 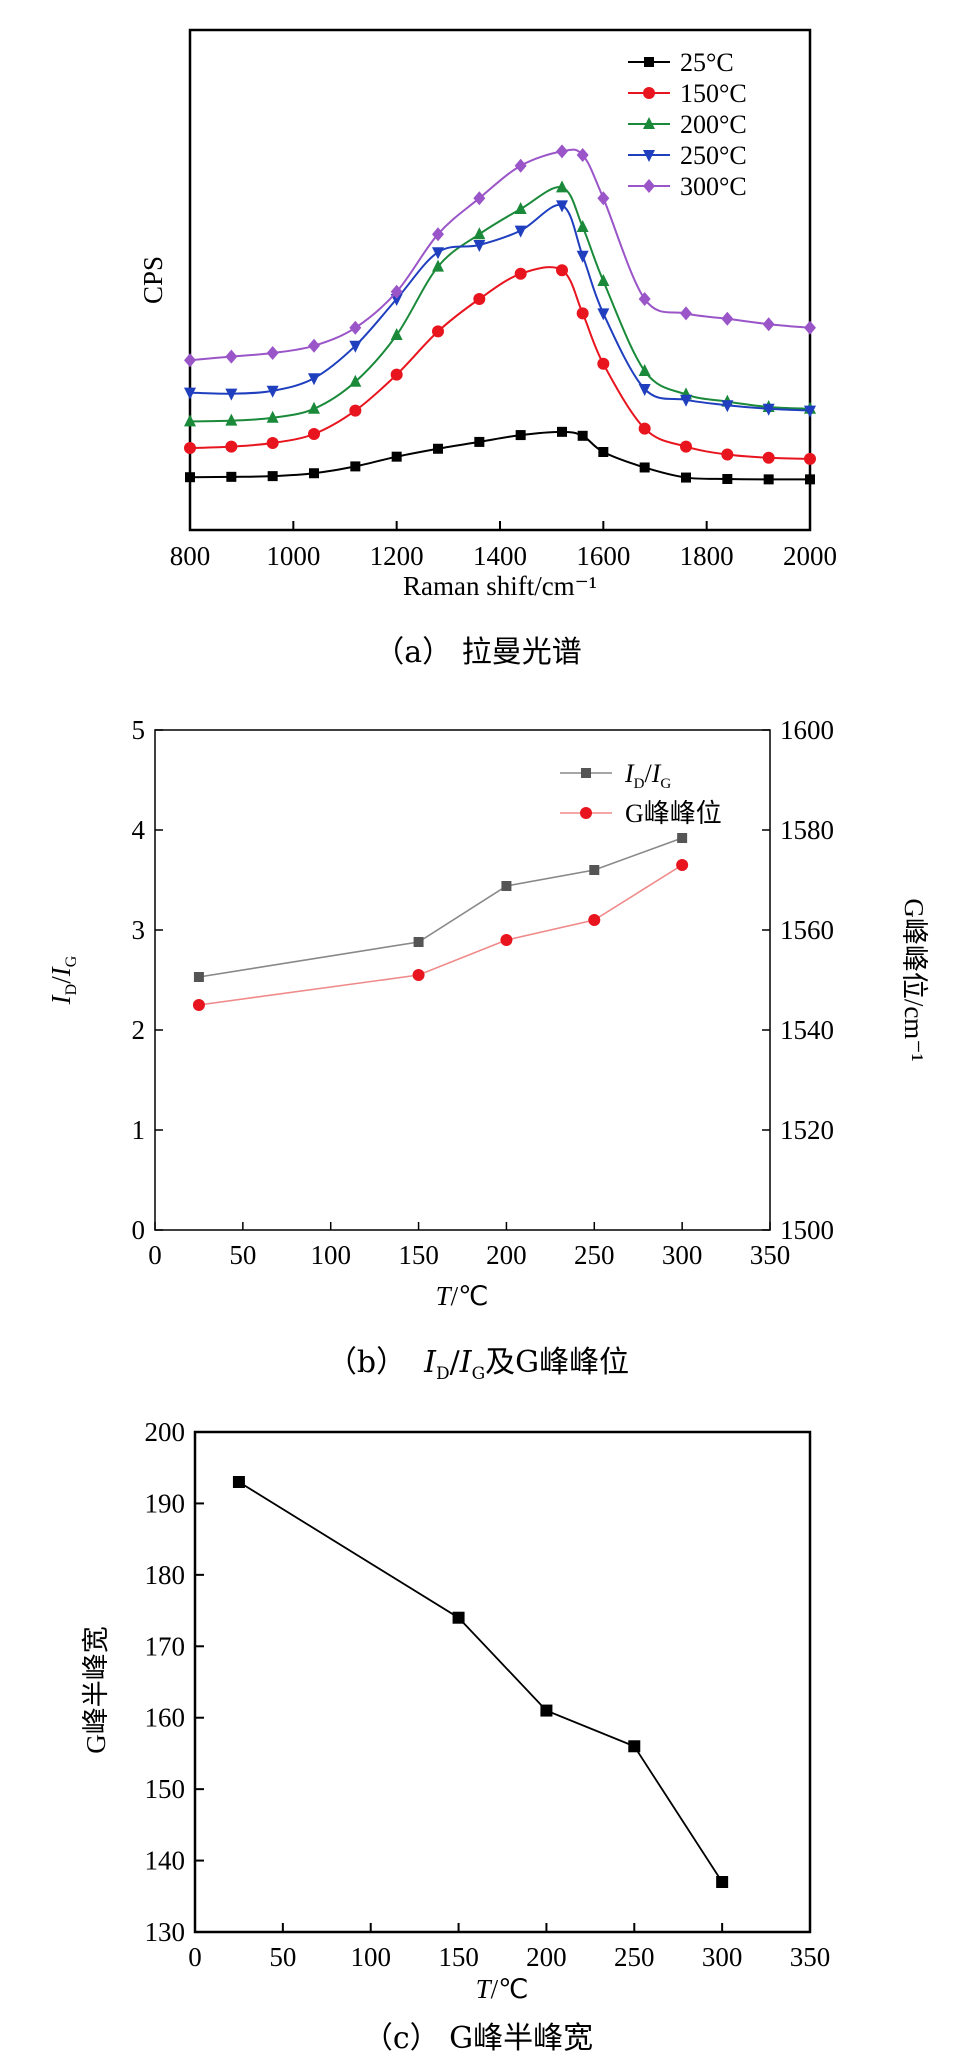 What do you see at coordinates (195, 1957) in the screenshot?
I see `x-tick-label-c: 0` at bounding box center [195, 1957].